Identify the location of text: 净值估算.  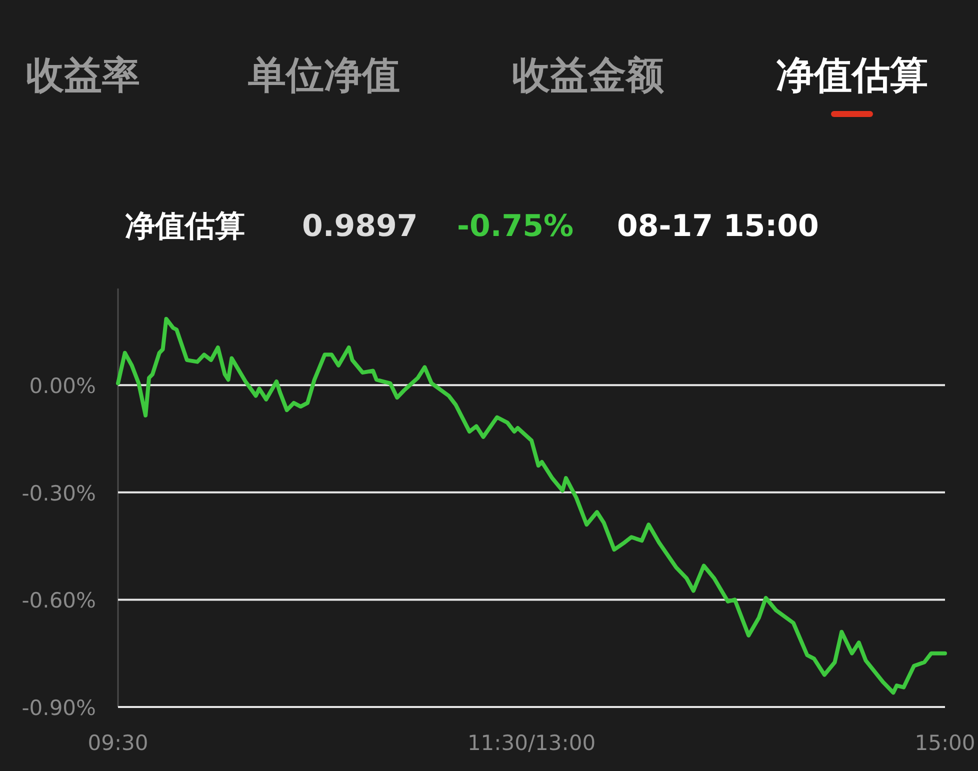
(852, 75).